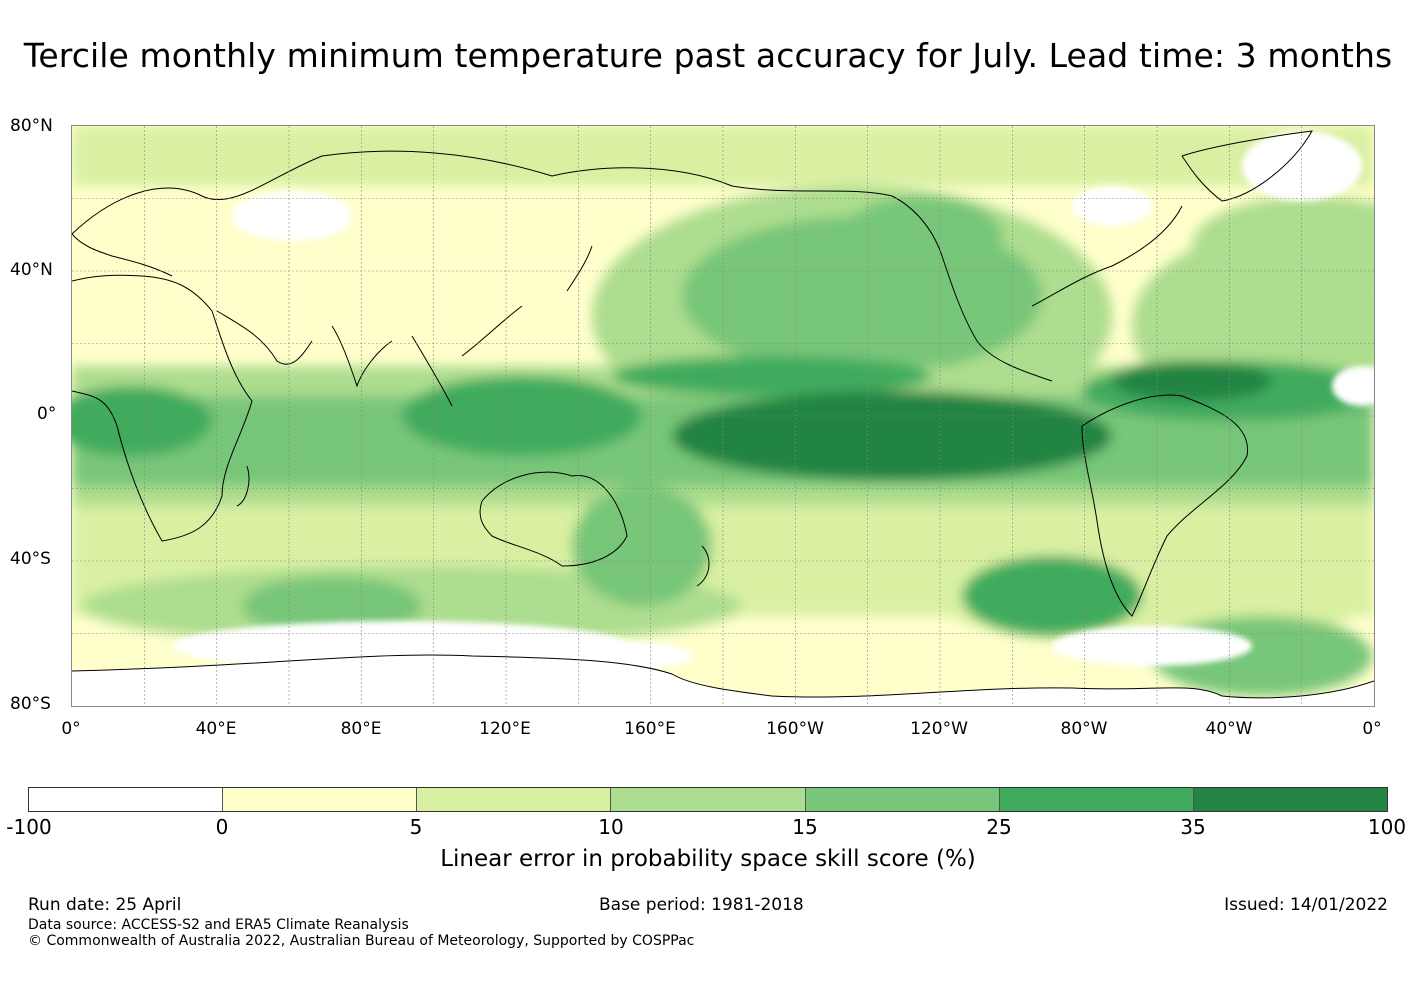  I want to click on lon-label-40e: 40°E, so click(216, 729).